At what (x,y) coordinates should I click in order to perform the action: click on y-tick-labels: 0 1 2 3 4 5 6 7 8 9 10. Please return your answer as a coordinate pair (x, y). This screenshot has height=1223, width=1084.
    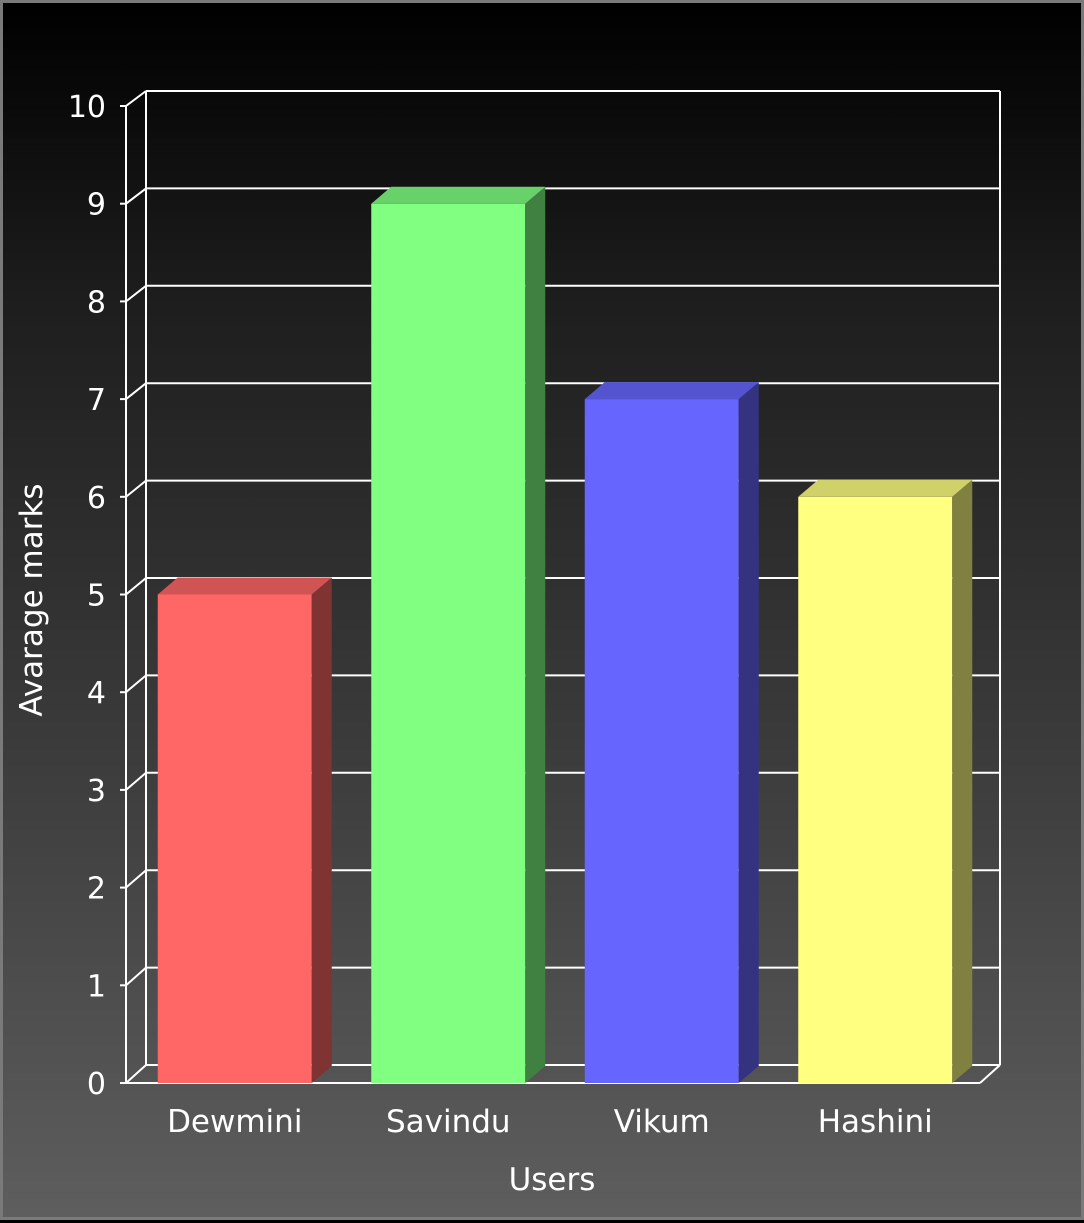
    Looking at the image, I should click on (87, 596).